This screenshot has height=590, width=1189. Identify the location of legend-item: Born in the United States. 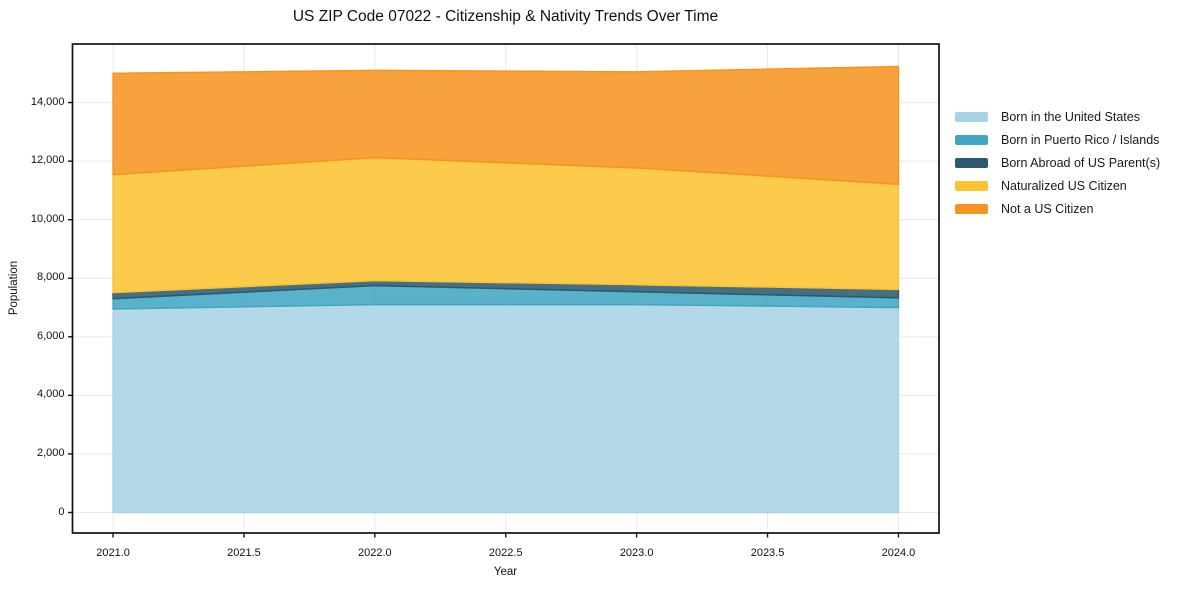
(1057, 116).